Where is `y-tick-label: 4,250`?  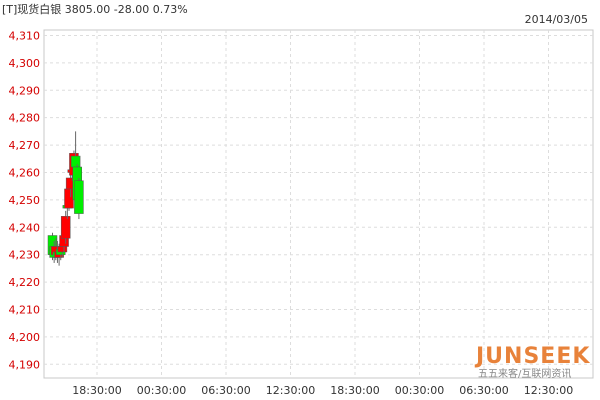 y-tick-label: 4,250 is located at coordinates (25, 200).